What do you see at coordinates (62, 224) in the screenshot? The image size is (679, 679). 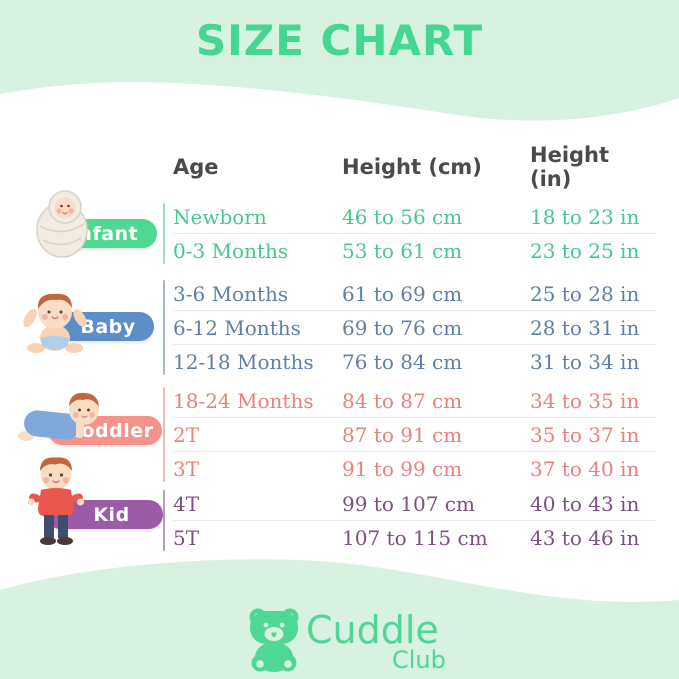 I see `swaddled-infant-illustration` at bounding box center [62, 224].